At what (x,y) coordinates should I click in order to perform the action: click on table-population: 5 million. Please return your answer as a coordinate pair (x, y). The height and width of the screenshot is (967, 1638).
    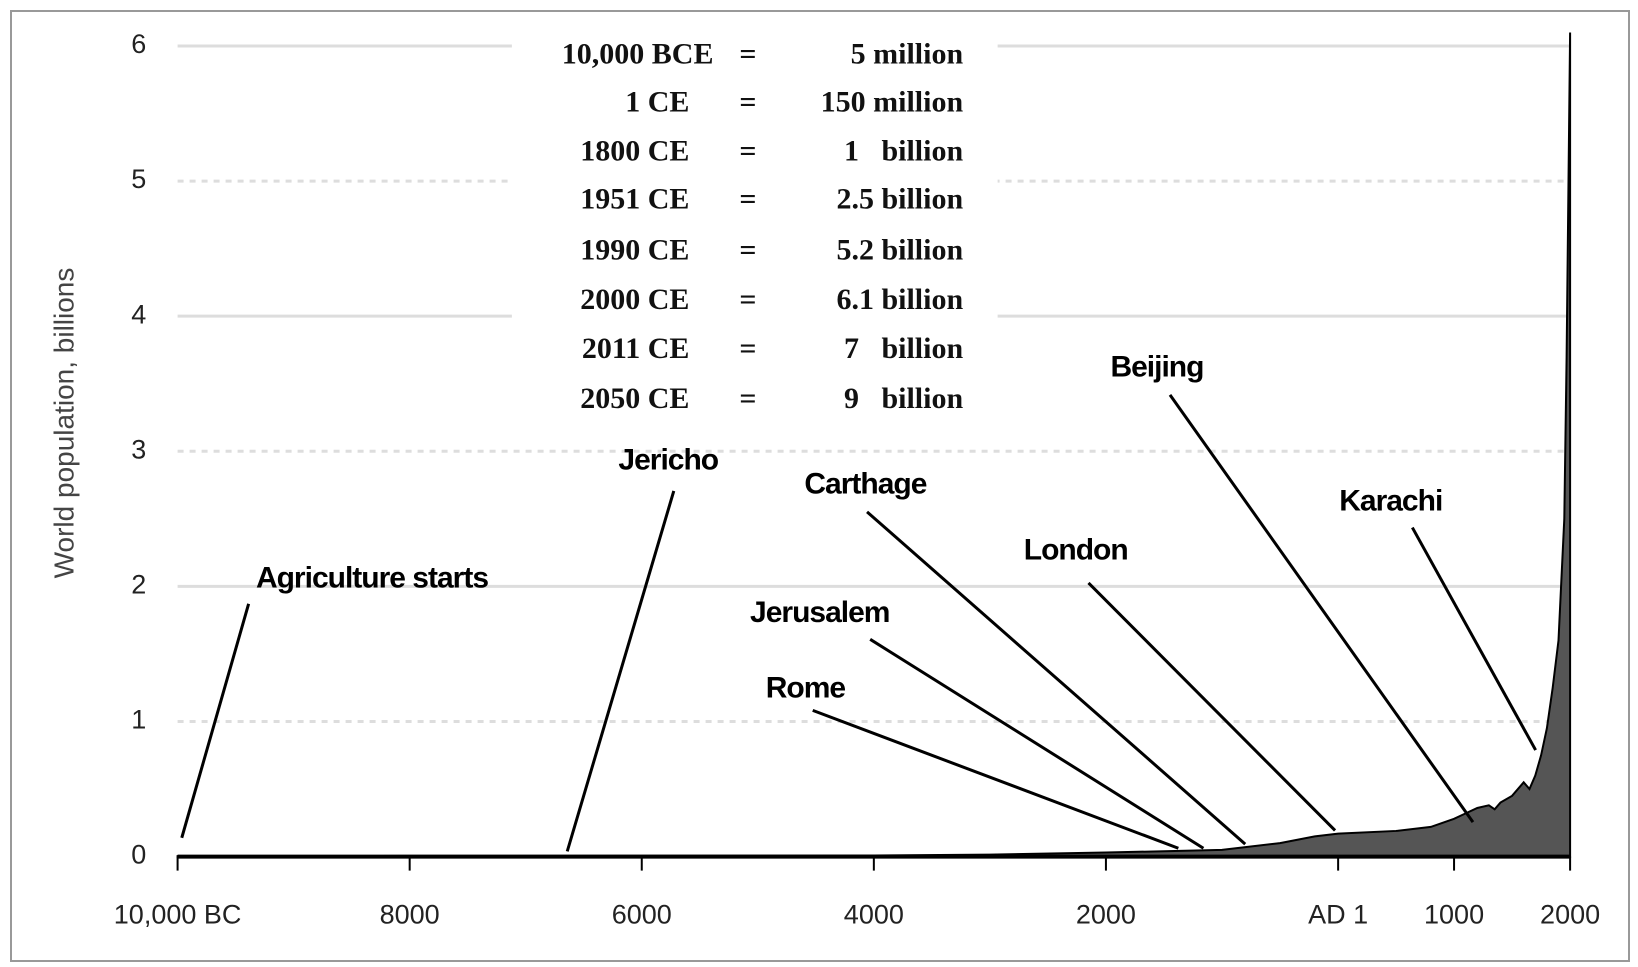
    Looking at the image, I should click on (907, 53).